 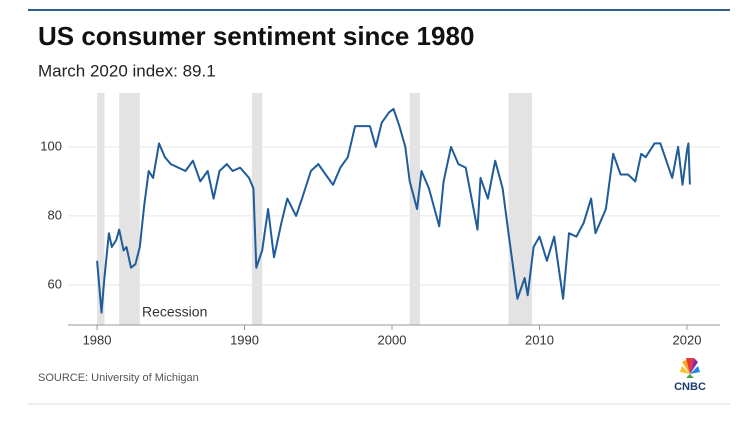 I want to click on chart-title: US consumer sentiment since 1980, so click(x=256, y=36).